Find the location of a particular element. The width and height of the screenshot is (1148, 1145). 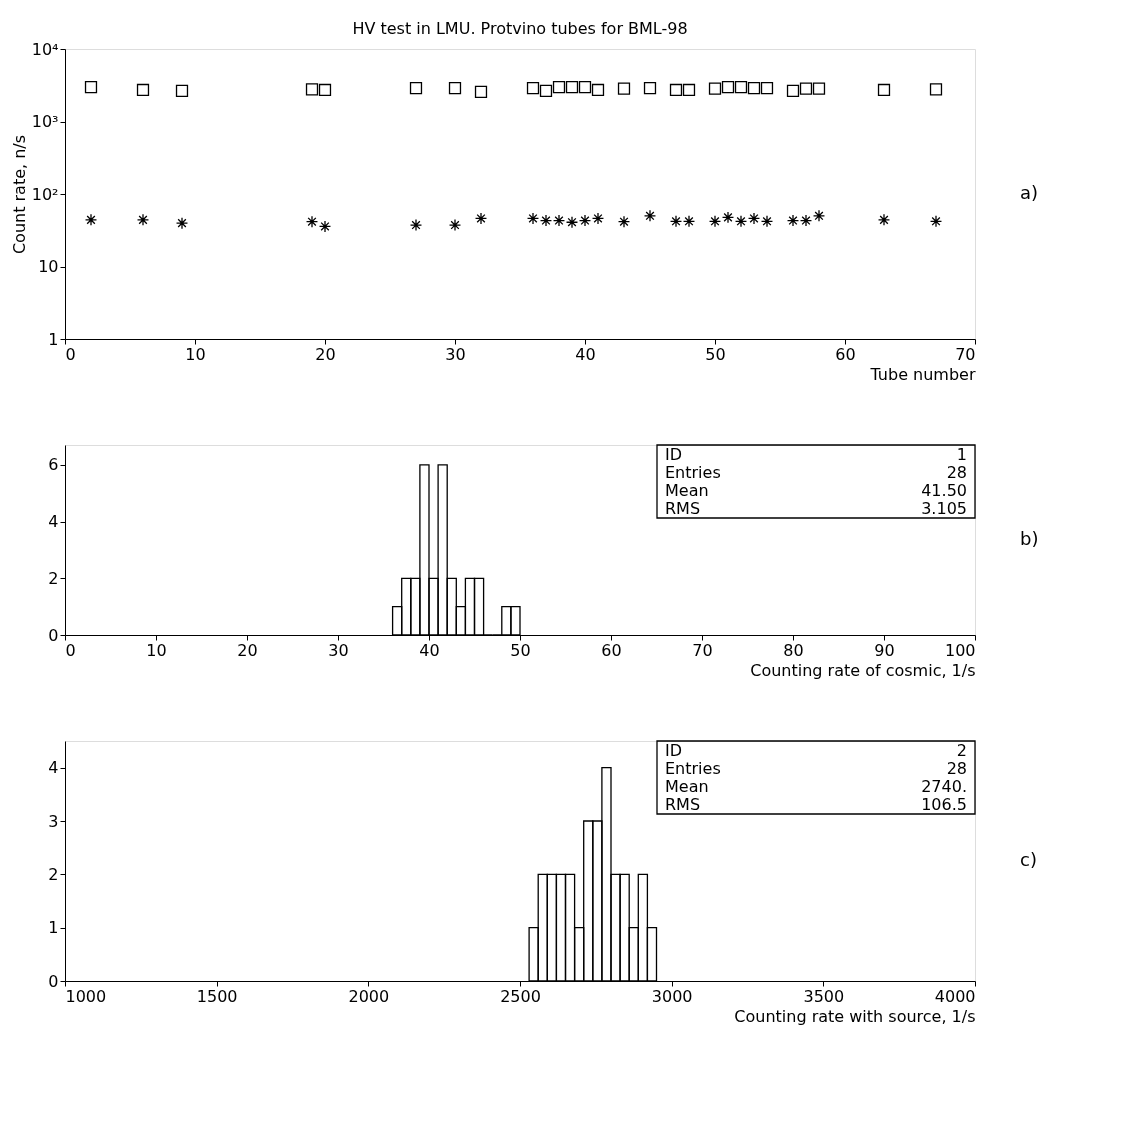

x-axis-title: Counting rate of cosmic, 1/s is located at coordinates (863, 670).